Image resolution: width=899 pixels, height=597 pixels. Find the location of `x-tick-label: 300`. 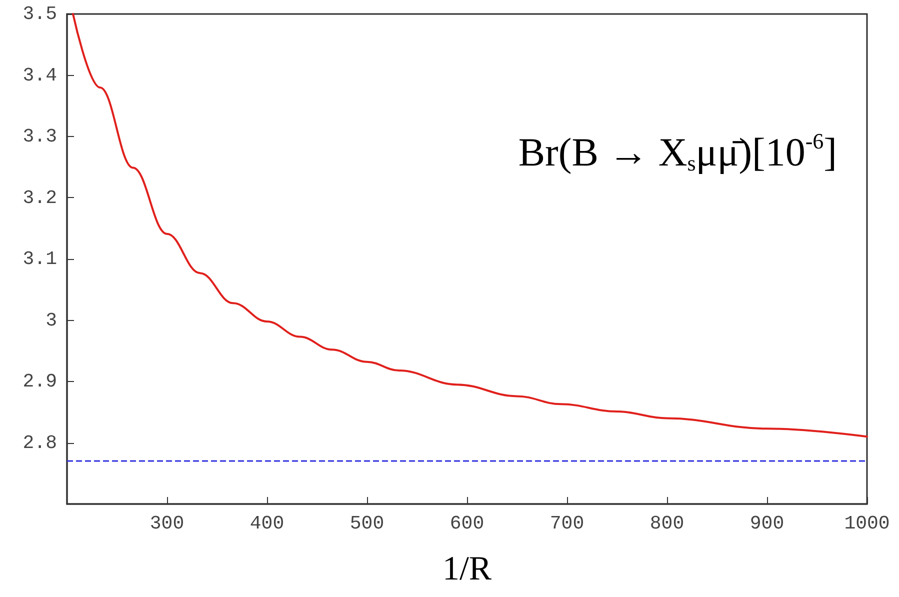

x-tick-label: 300 is located at coordinates (167, 523).